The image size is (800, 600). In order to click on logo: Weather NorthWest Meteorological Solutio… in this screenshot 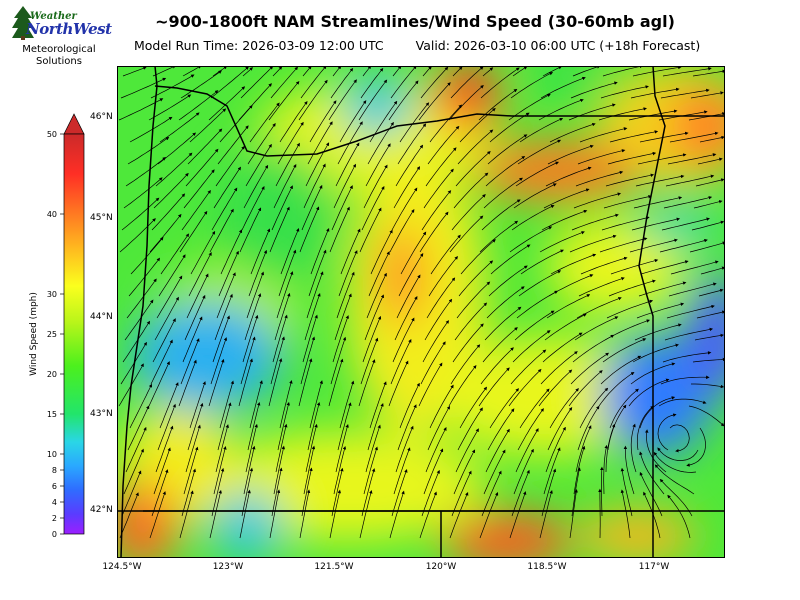, I will do `click(61, 37)`.